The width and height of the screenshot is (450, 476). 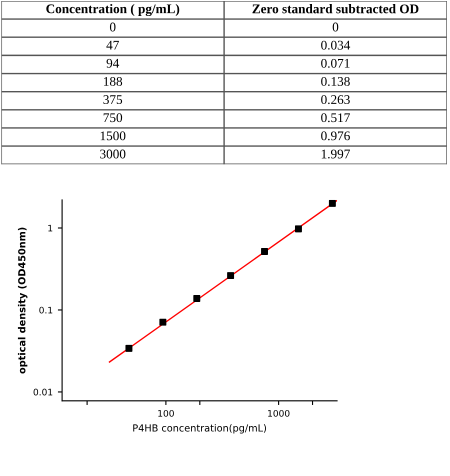 What do you see at coordinates (336, 154) in the screenshot?
I see `text: 1.997` at bounding box center [336, 154].